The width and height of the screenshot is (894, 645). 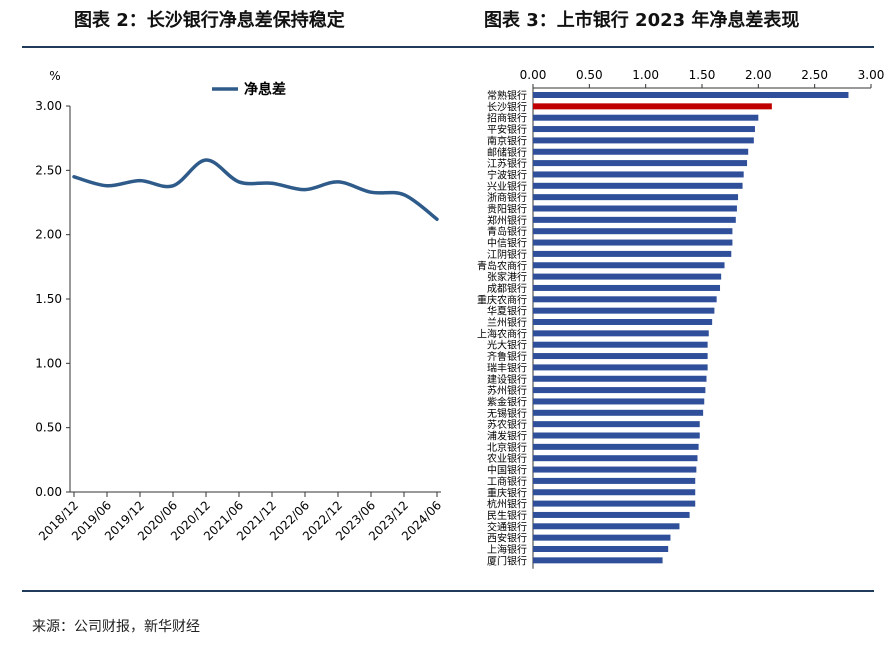 I want to click on y-unit-label: %, so click(x=54, y=76).